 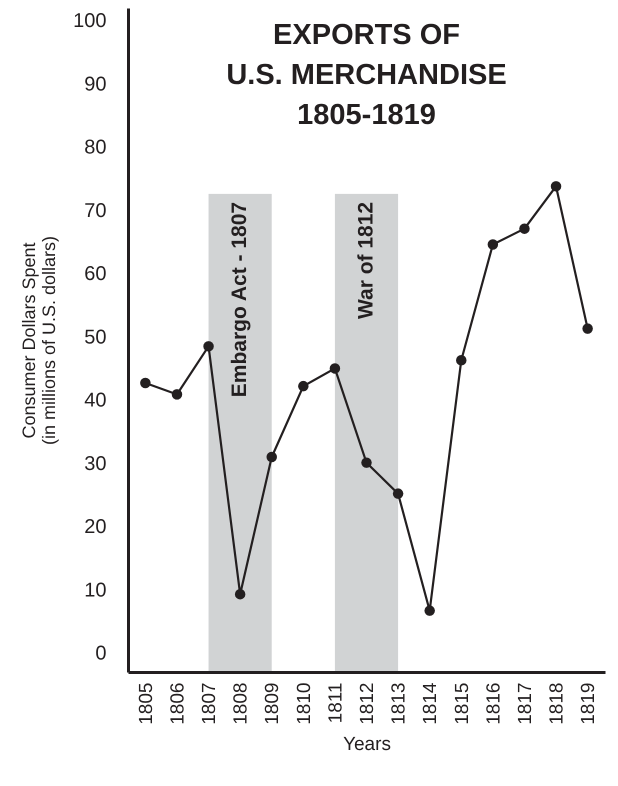 I want to click on x-tick-label: 1813, so click(x=399, y=703).